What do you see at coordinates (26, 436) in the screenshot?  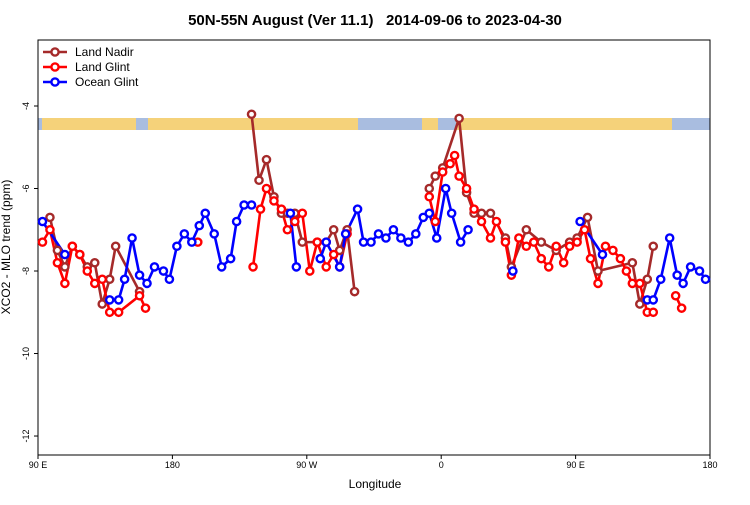 I see `y-tick-label: -12` at bounding box center [26, 436].